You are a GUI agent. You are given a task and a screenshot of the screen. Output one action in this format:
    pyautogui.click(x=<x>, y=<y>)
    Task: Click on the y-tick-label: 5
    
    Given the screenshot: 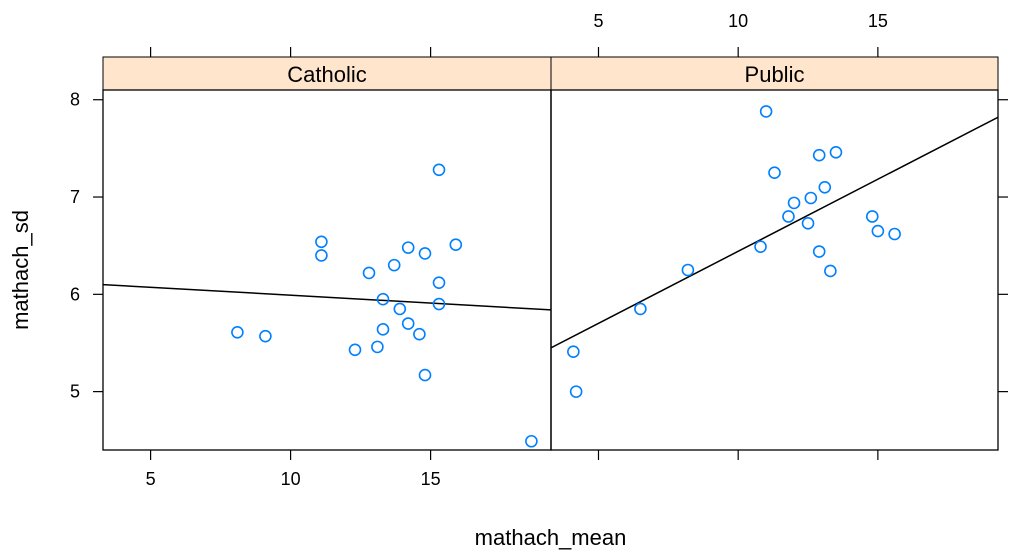 What is the action you would take?
    pyautogui.click(x=75, y=392)
    